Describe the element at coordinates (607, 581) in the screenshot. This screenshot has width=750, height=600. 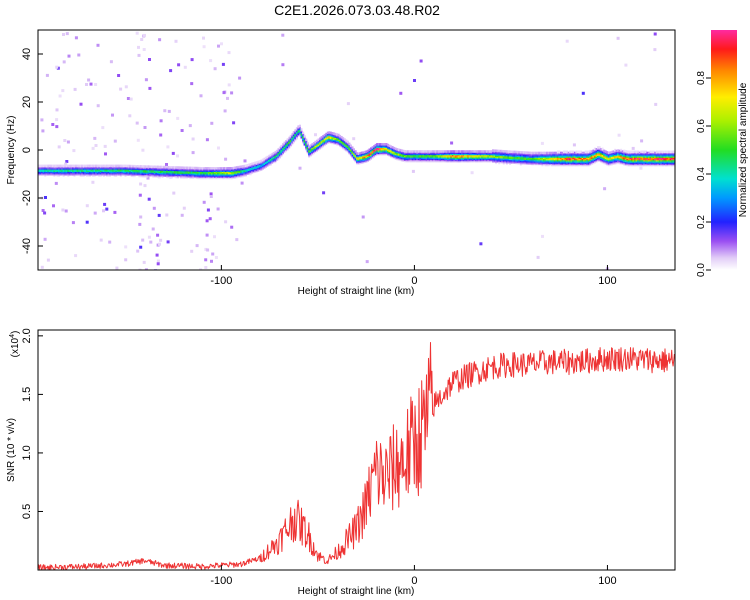
I see `snr-x-tick-label: 100` at that location.